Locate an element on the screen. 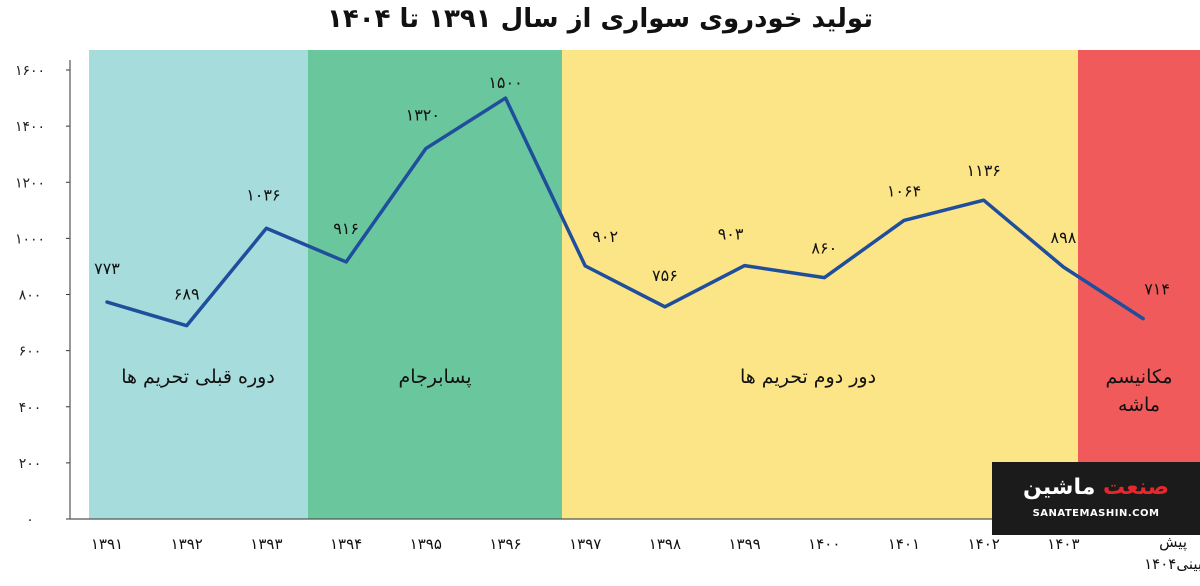 The image size is (1200, 586). x-tick-label: ۱۳۹۵ is located at coordinates (426, 544).